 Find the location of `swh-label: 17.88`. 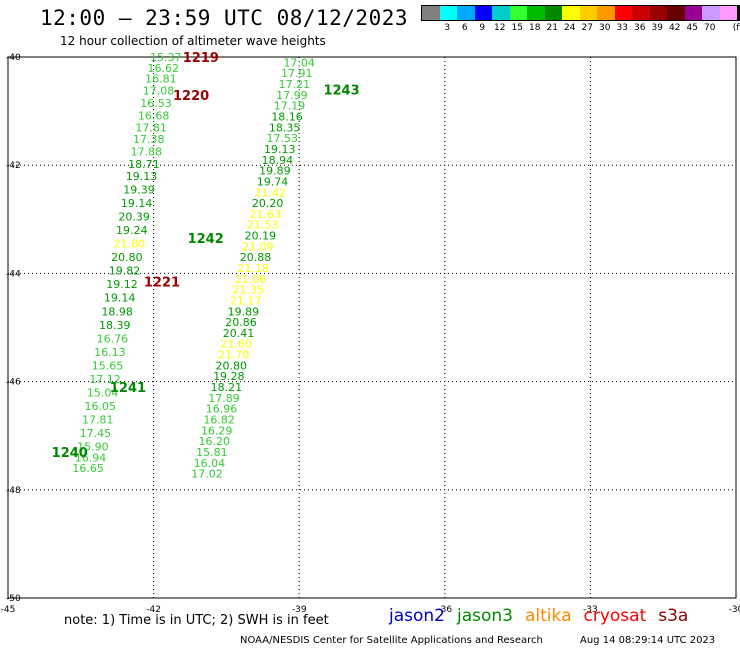

swh-label: 17.88 is located at coordinates (147, 152).